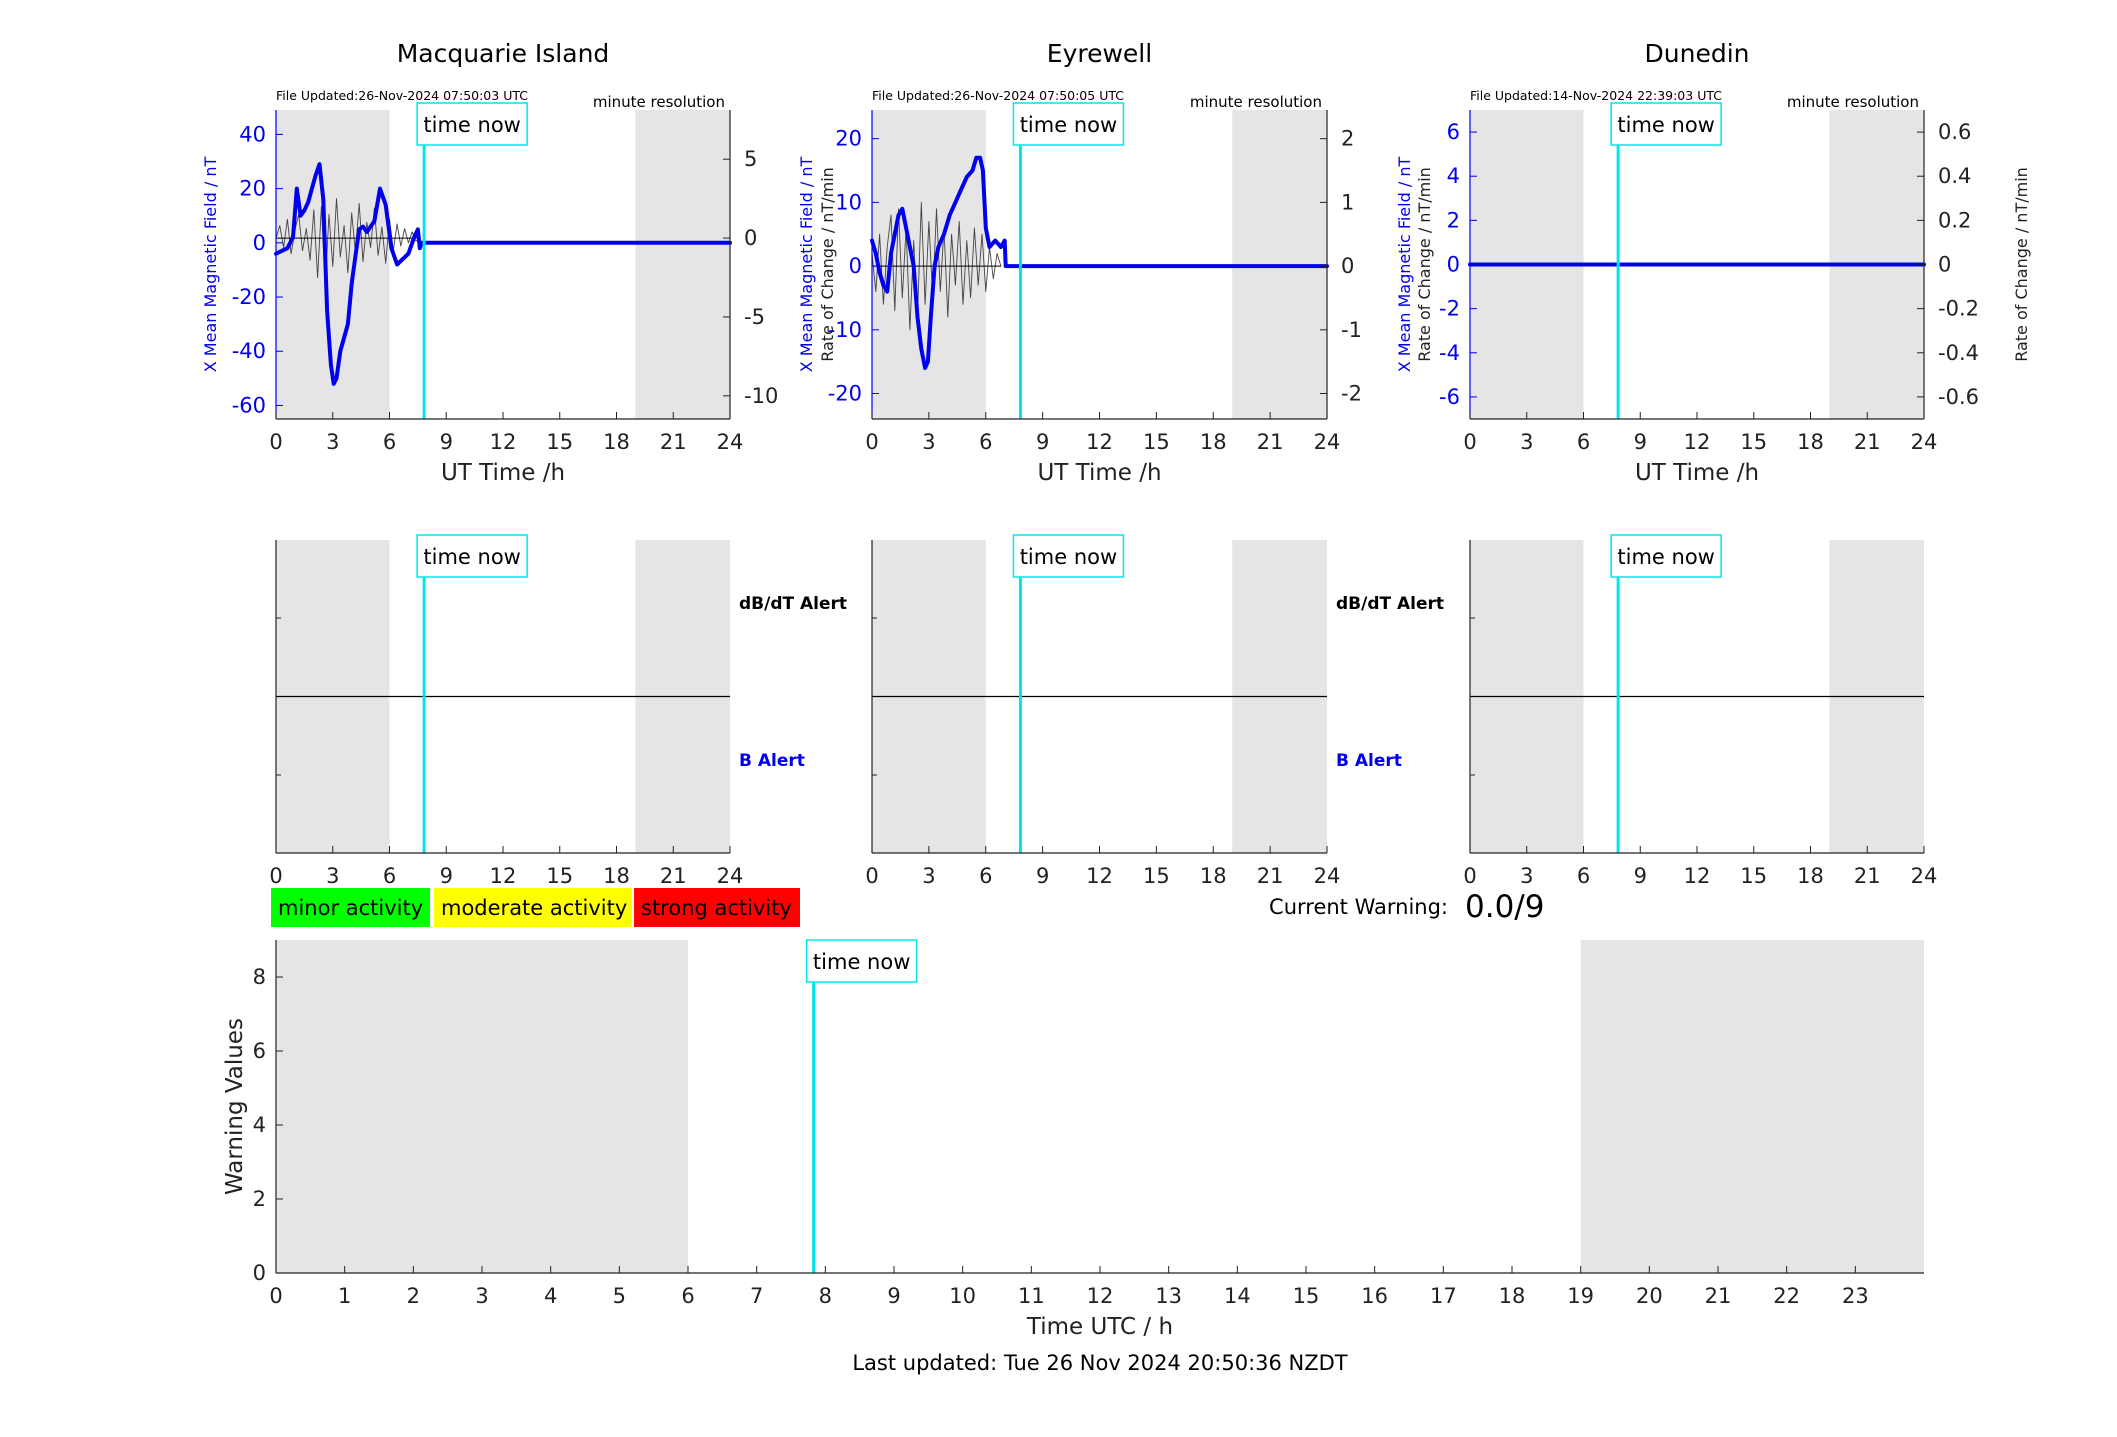  I want to click on y-tick-label: -10, so click(845, 330).